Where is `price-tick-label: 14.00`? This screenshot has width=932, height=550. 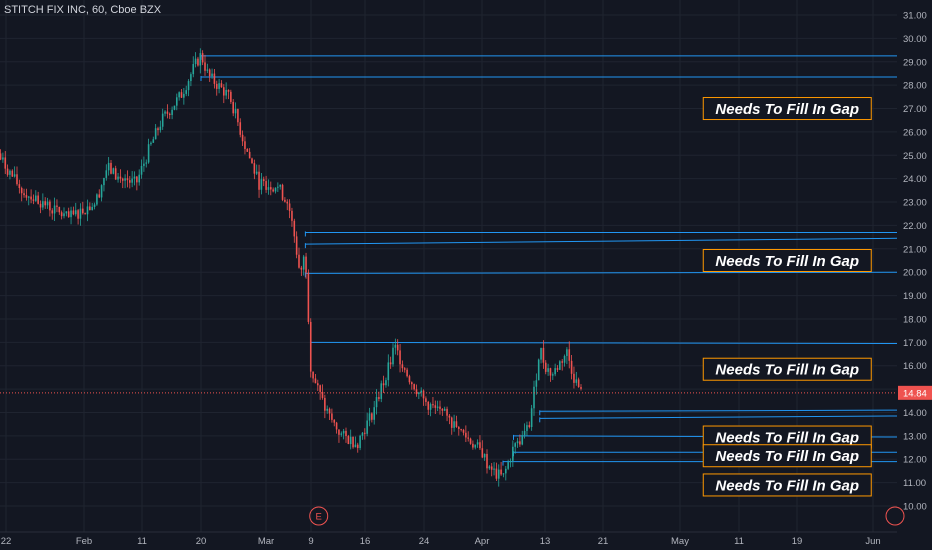
price-tick-label: 14.00 is located at coordinates (915, 413).